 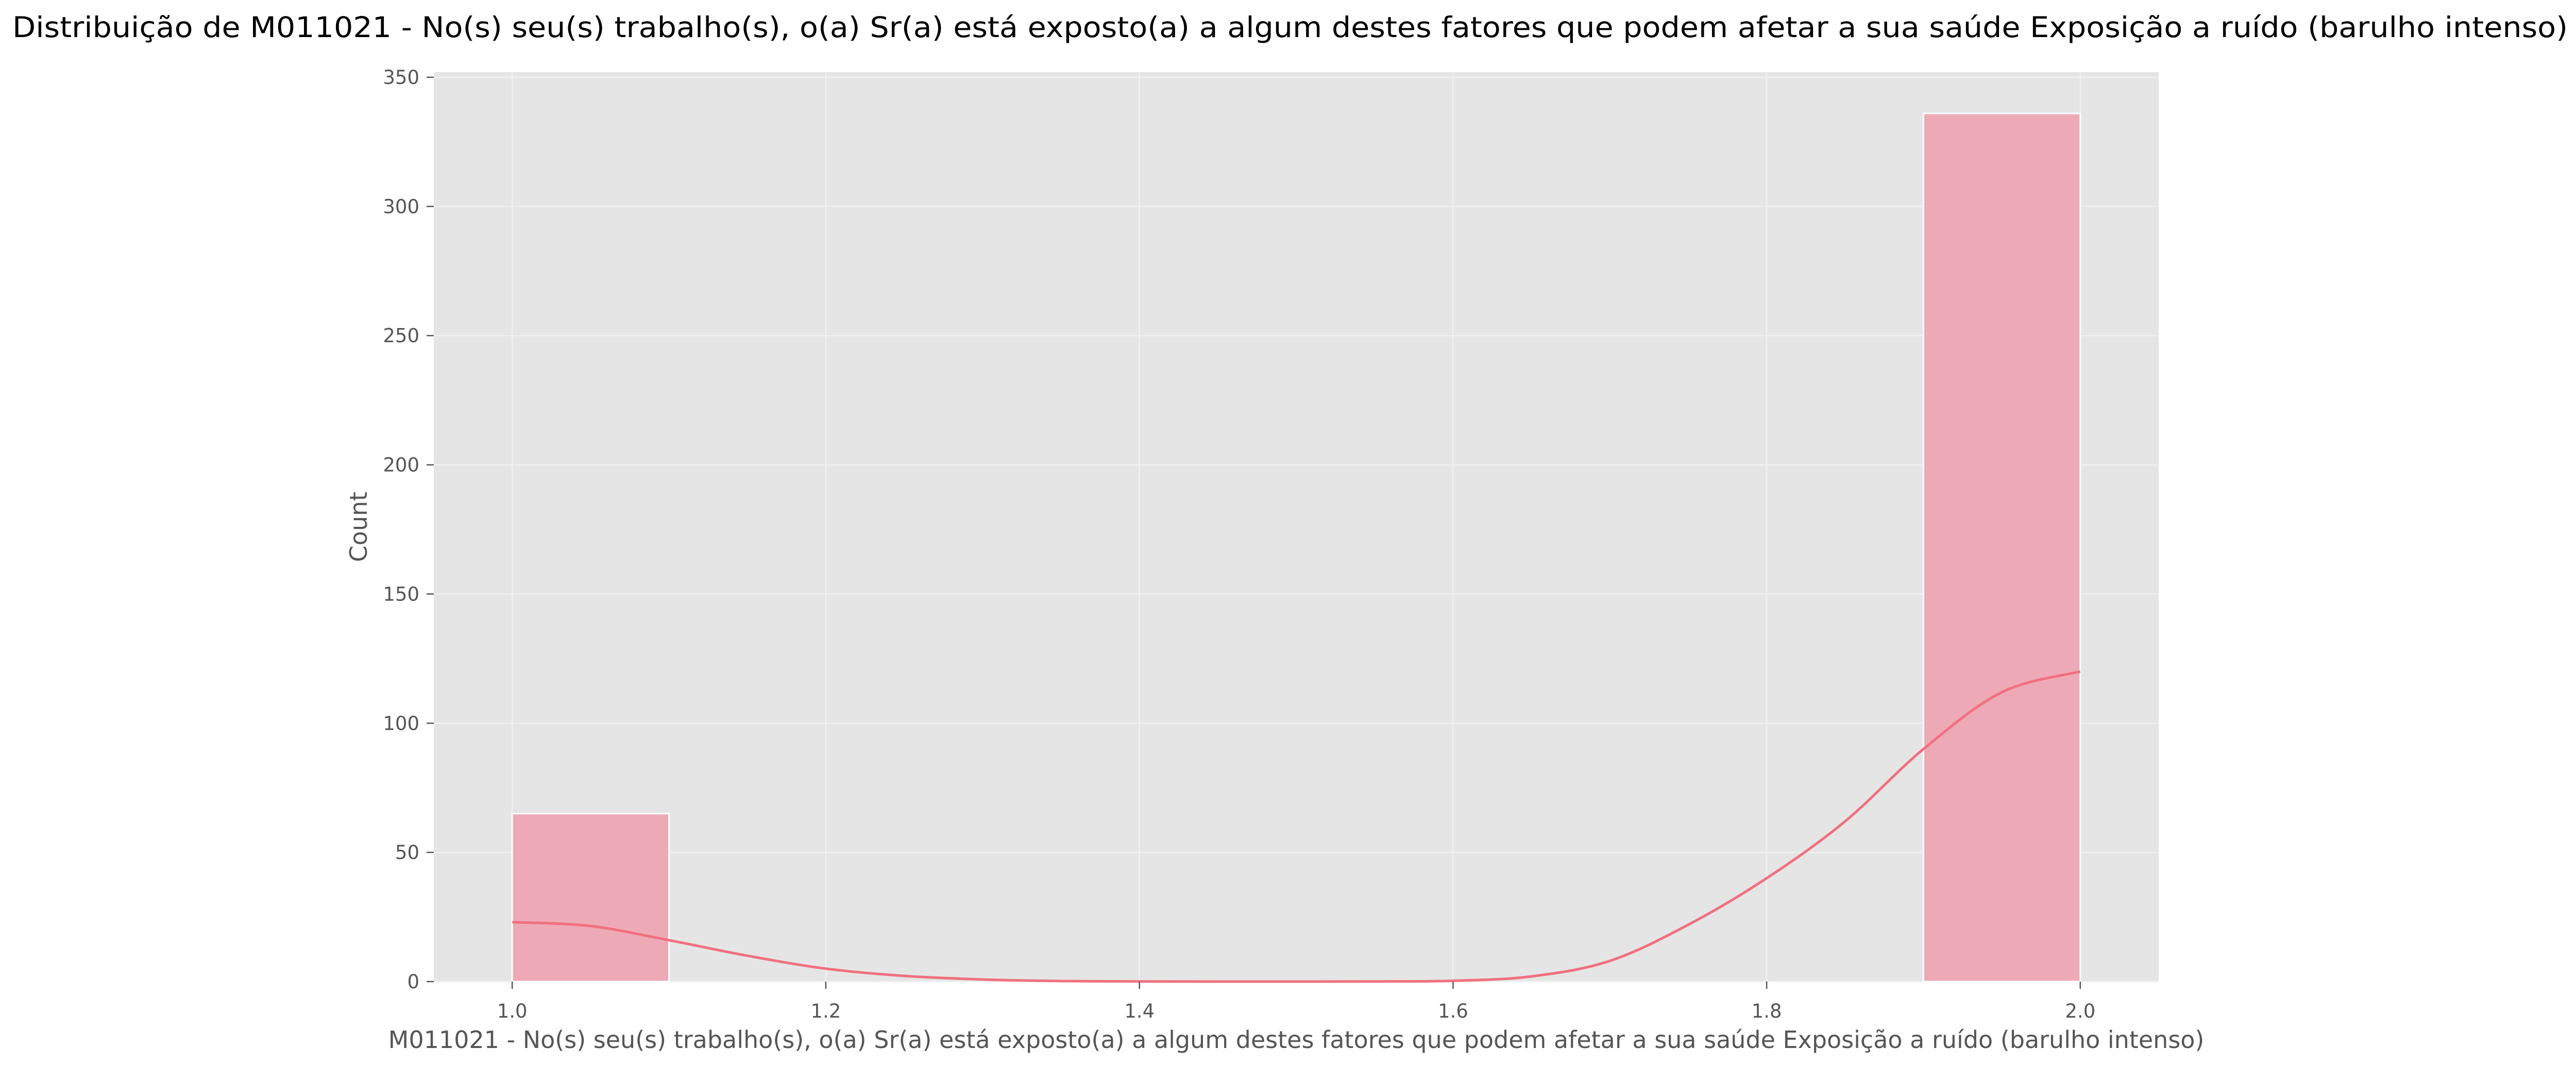 What do you see at coordinates (512, 1011) in the screenshot?
I see `x-tick-label: 1.0` at bounding box center [512, 1011].